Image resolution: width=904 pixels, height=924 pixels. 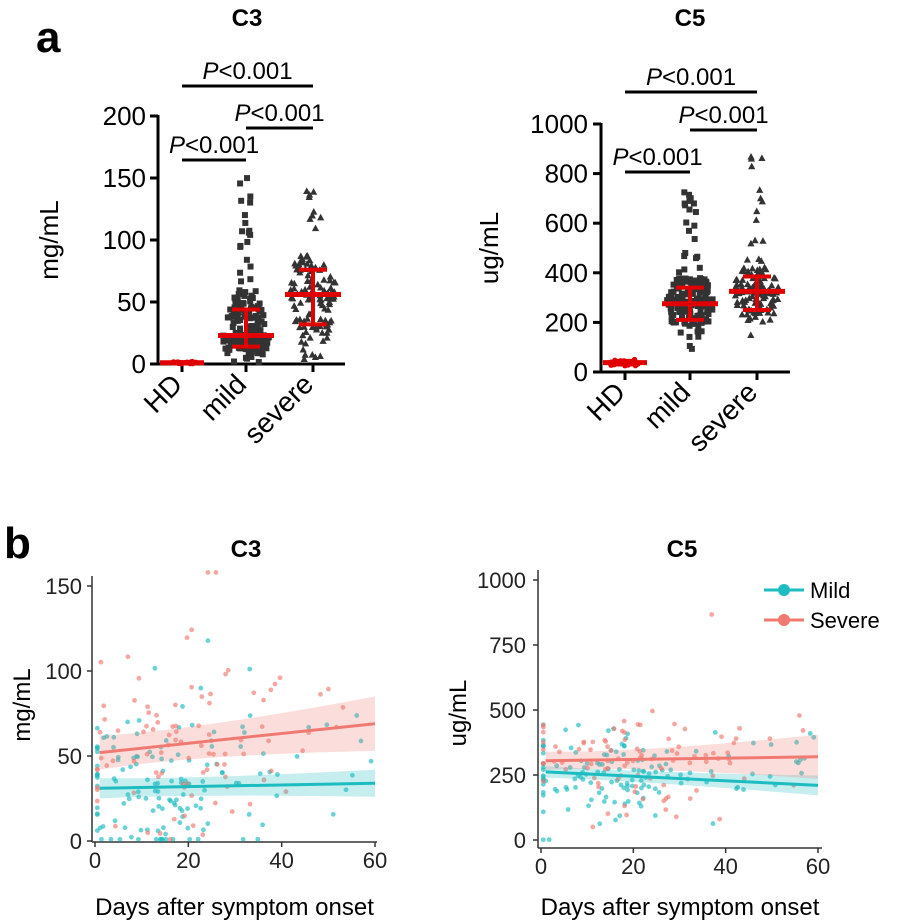 What do you see at coordinates (279, 113) in the screenshot?
I see `significance-label: P<0.001` at bounding box center [279, 113].